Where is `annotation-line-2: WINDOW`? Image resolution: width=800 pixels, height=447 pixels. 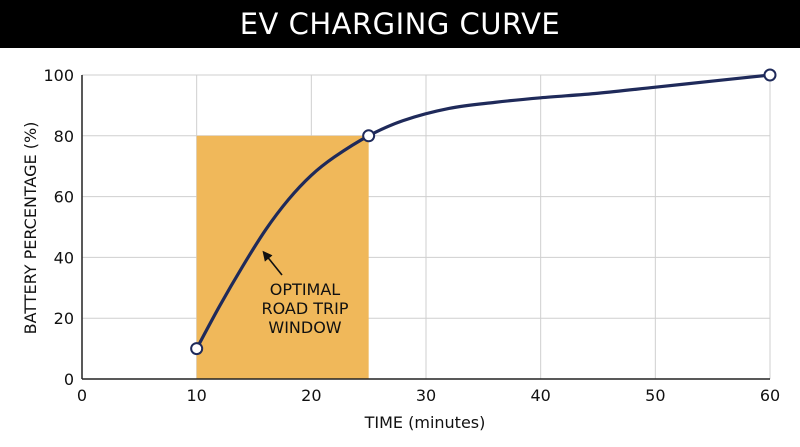 annotation-line-2: WINDOW is located at coordinates (304, 327).